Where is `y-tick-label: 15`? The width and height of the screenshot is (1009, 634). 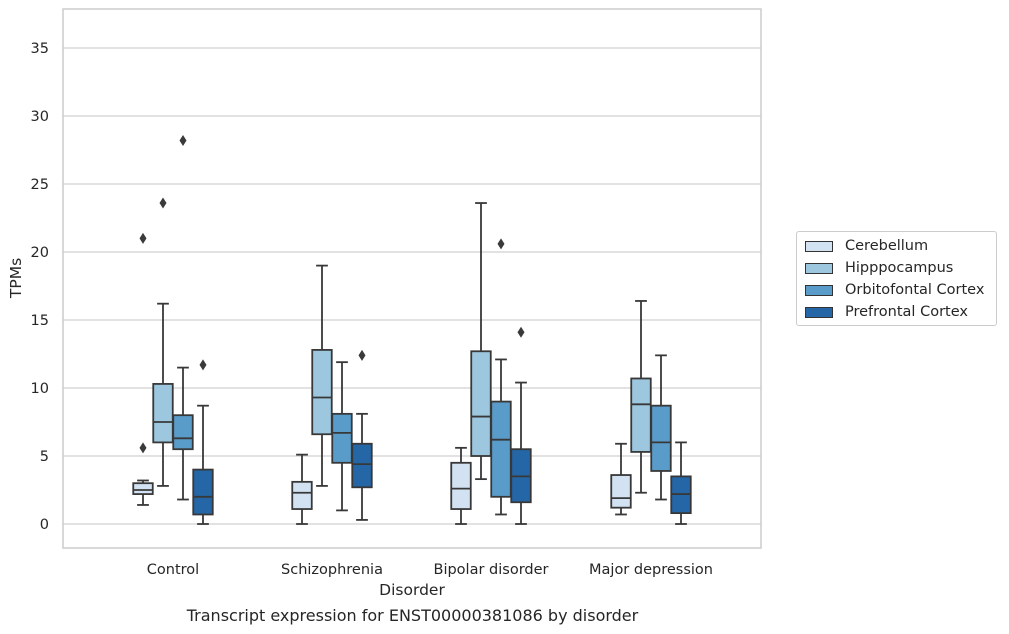 y-tick-label: 15 is located at coordinates (40, 321).